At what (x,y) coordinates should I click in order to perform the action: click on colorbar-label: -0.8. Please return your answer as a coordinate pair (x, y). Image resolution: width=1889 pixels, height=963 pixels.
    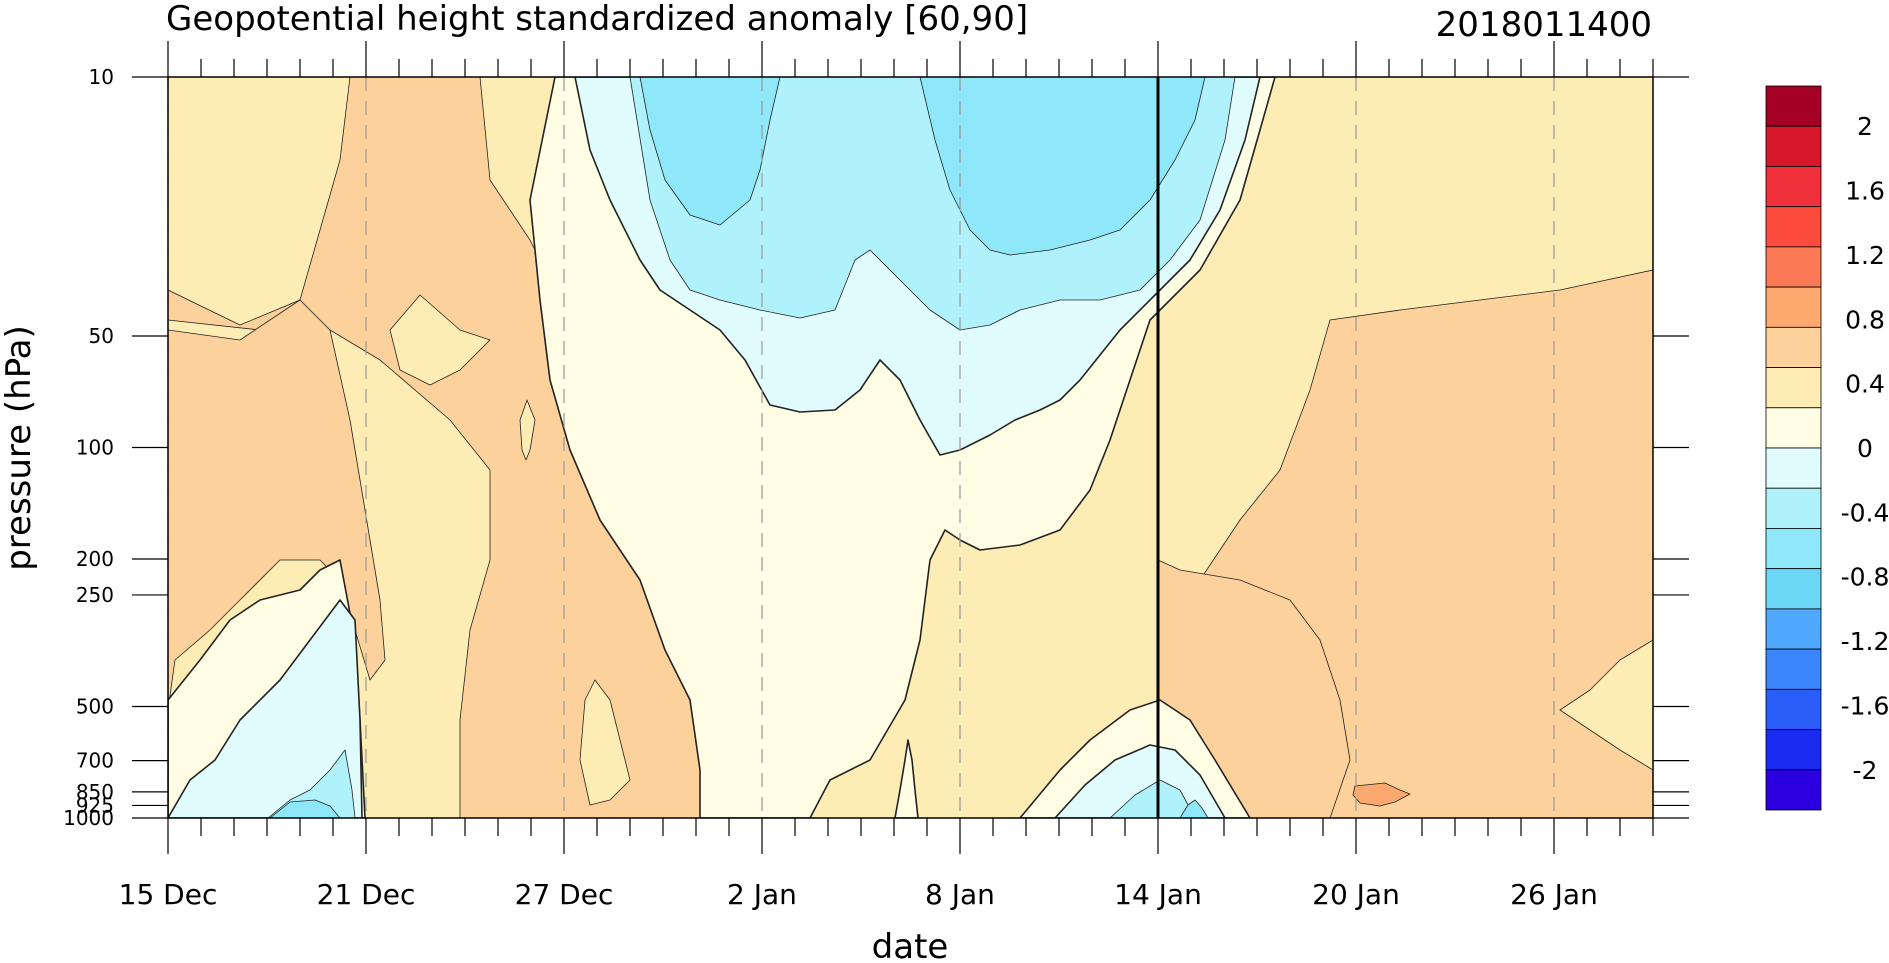
    Looking at the image, I should click on (1865, 577).